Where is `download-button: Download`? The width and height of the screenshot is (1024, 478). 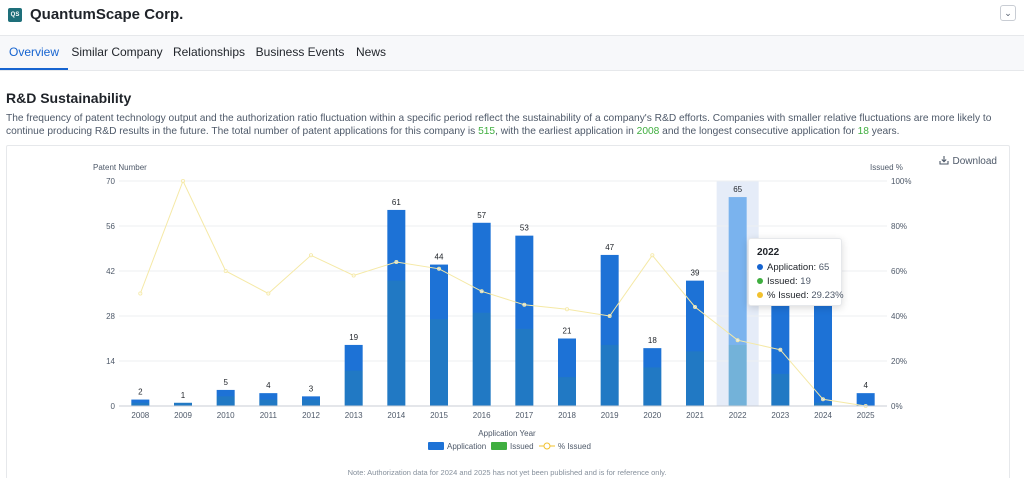 download-button: Download is located at coordinates (968, 161).